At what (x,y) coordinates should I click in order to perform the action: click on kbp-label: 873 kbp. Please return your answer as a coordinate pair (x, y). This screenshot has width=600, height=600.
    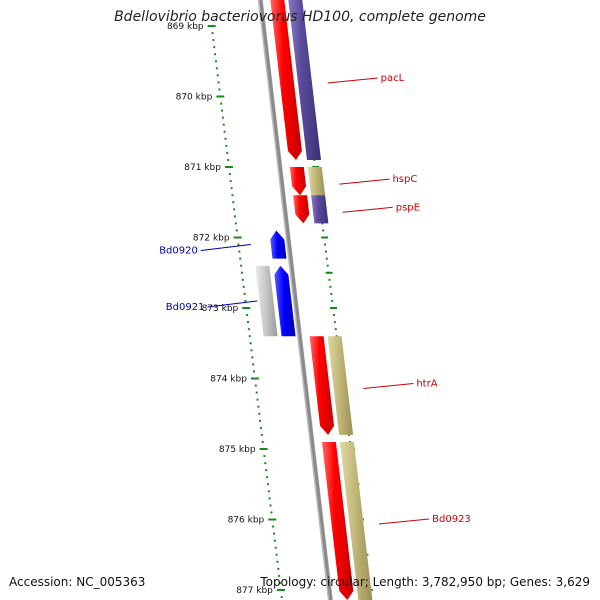
    Looking at the image, I should click on (220, 309).